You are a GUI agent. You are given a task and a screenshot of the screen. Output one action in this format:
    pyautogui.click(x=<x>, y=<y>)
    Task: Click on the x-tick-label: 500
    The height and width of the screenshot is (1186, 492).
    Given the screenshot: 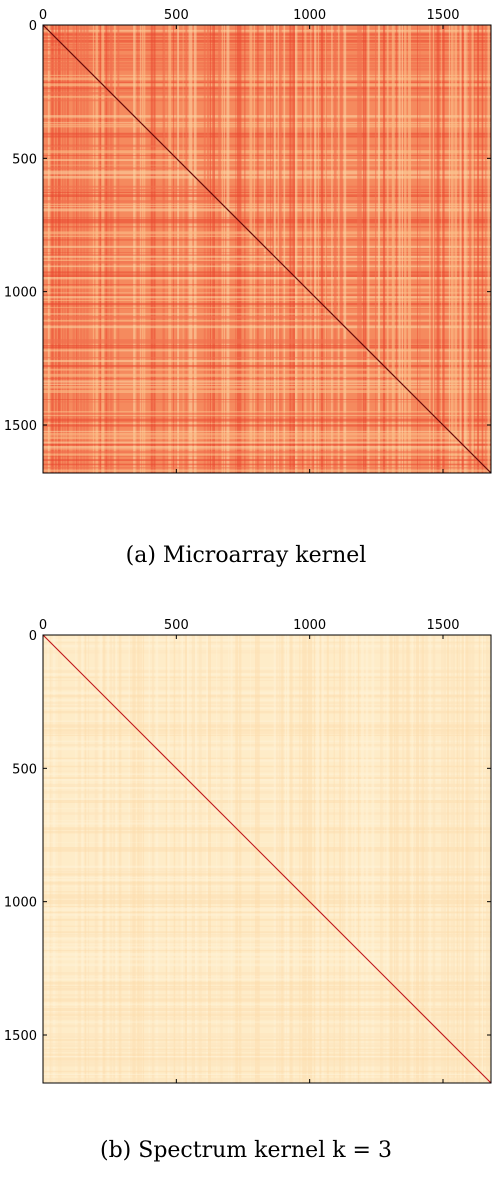 What is the action you would take?
    pyautogui.click(x=176, y=625)
    